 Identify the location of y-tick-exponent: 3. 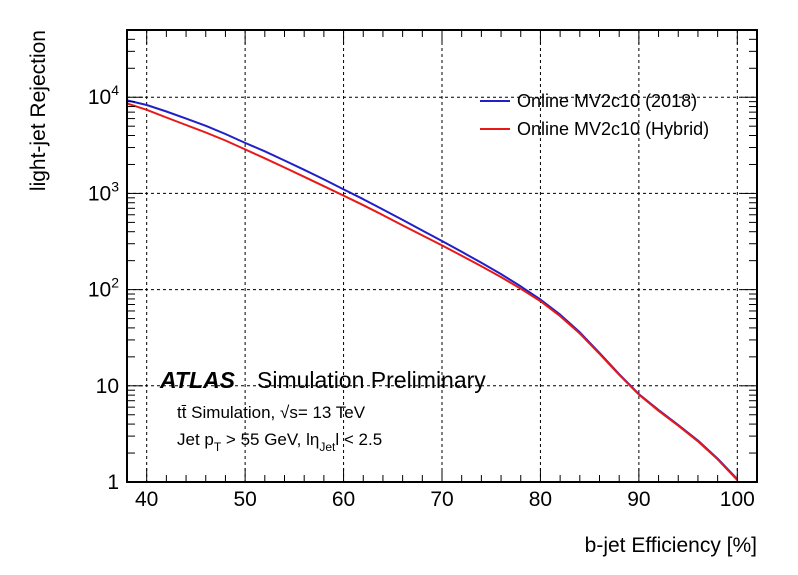
(115, 186).